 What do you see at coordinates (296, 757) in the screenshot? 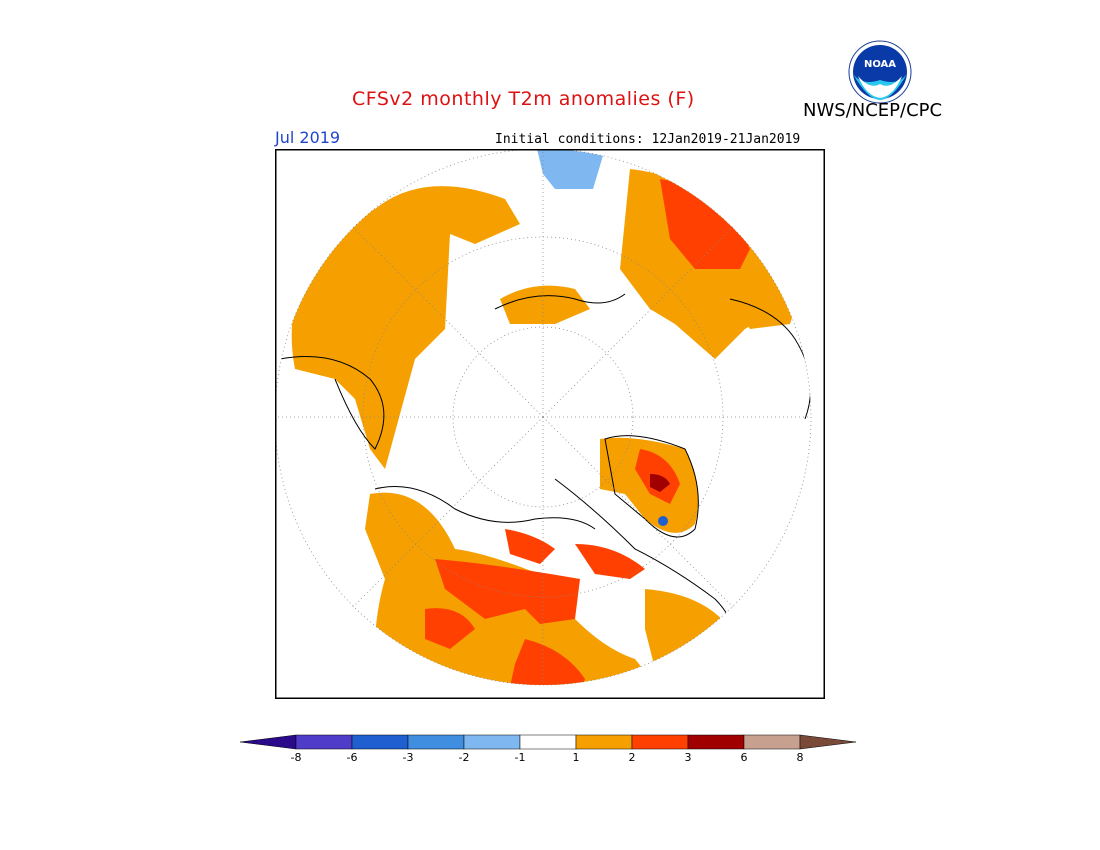
I see `colorbar-tick-label: -8` at bounding box center [296, 757].